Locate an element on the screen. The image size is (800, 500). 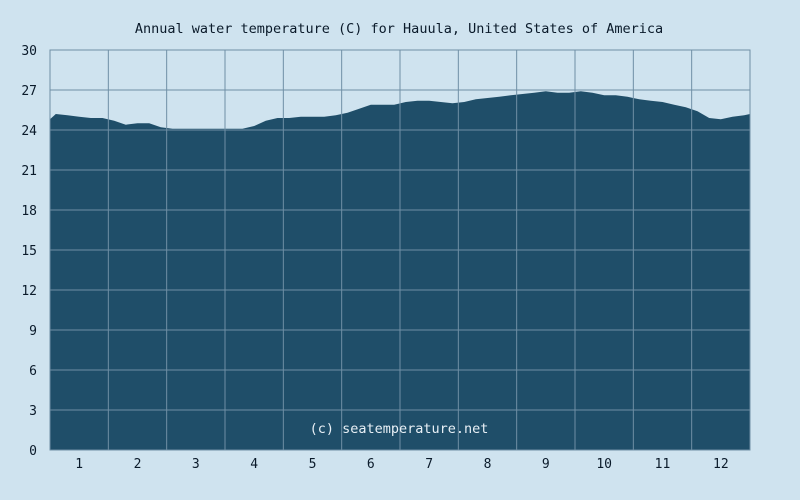
x-tick-label: 4 is located at coordinates (254, 464).